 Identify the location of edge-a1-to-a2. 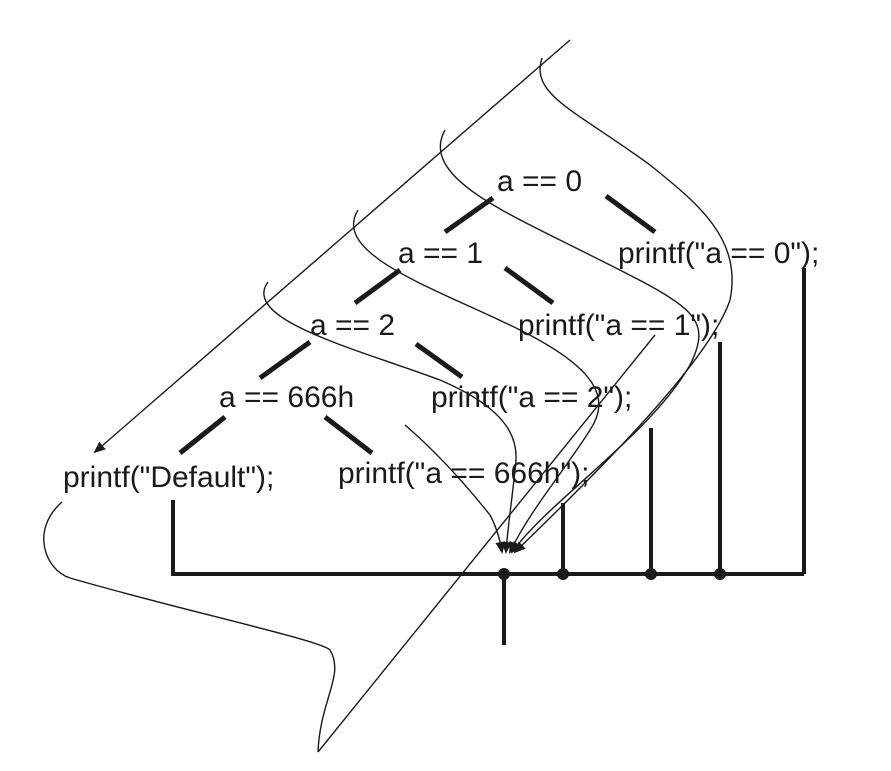
(377, 286).